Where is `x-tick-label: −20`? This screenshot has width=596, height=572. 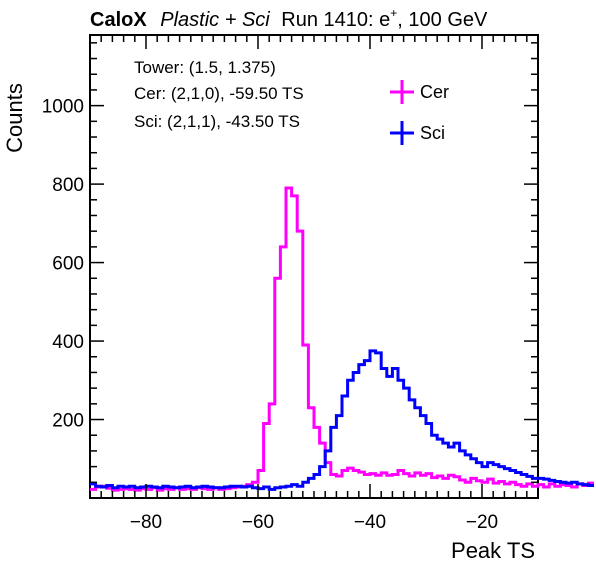
x-tick-label: −20 is located at coordinates (482, 522).